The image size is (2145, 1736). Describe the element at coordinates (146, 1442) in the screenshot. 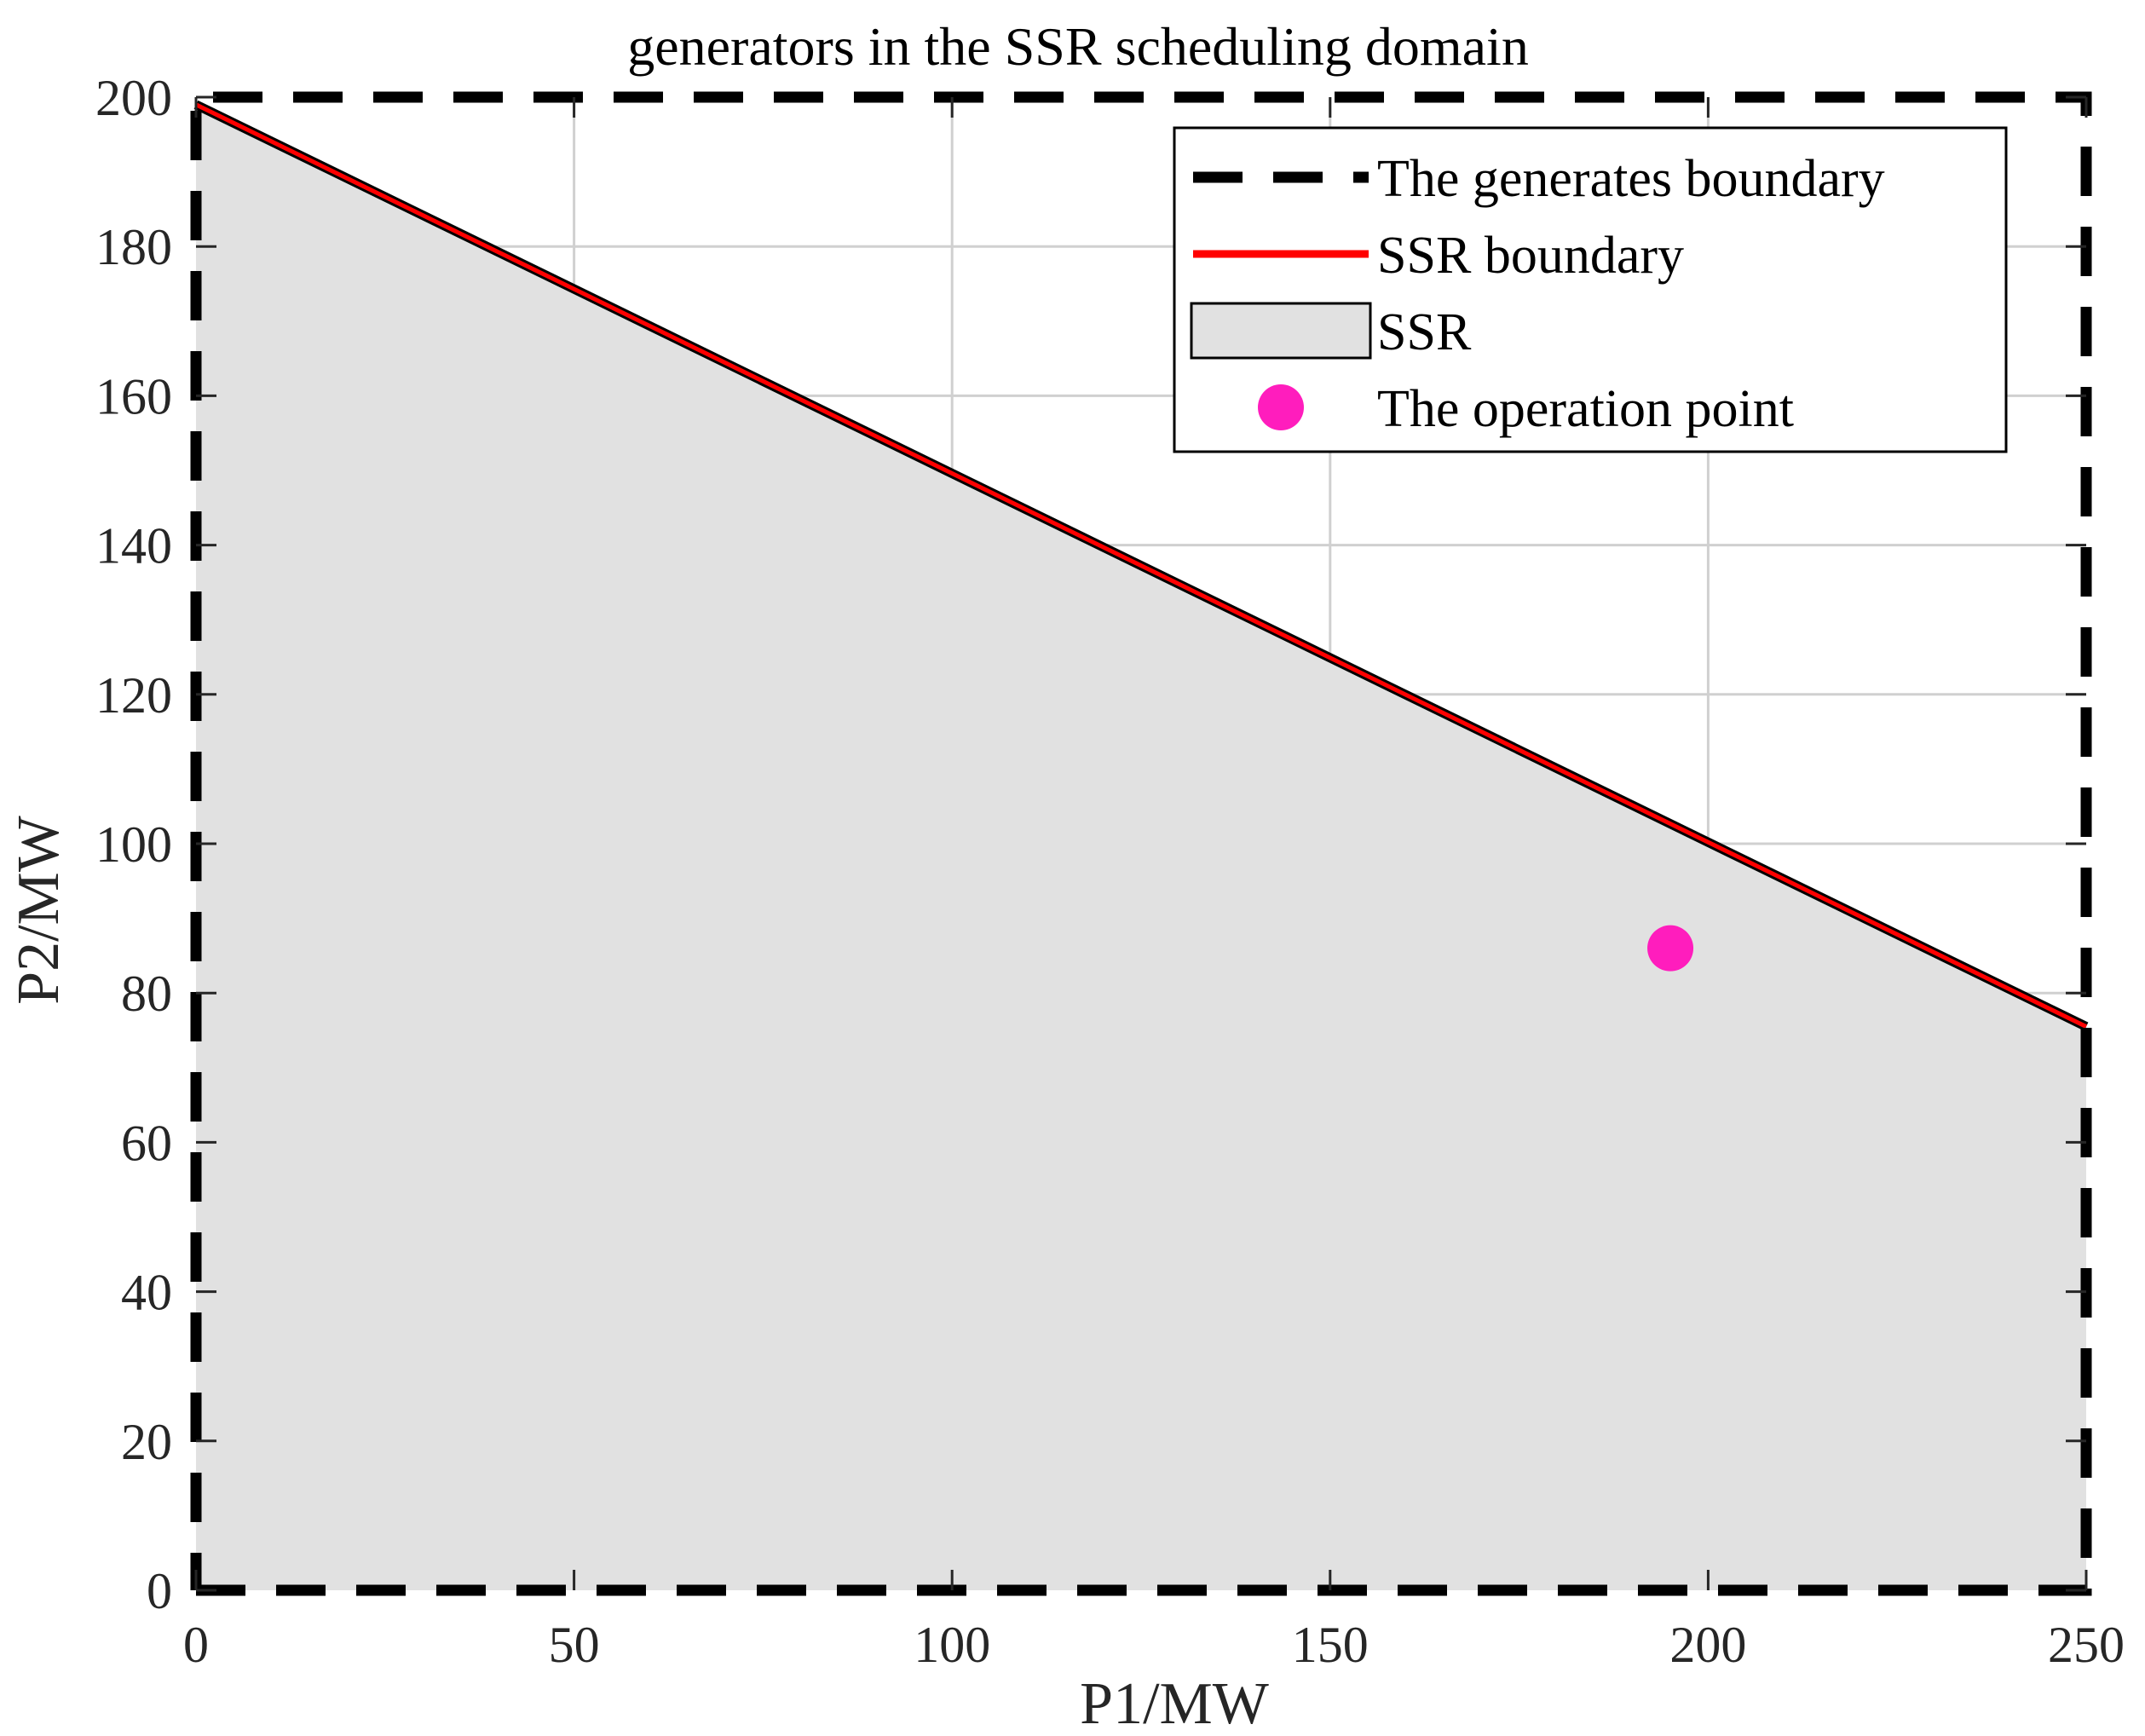

I see `y-tick-label: 20` at that location.